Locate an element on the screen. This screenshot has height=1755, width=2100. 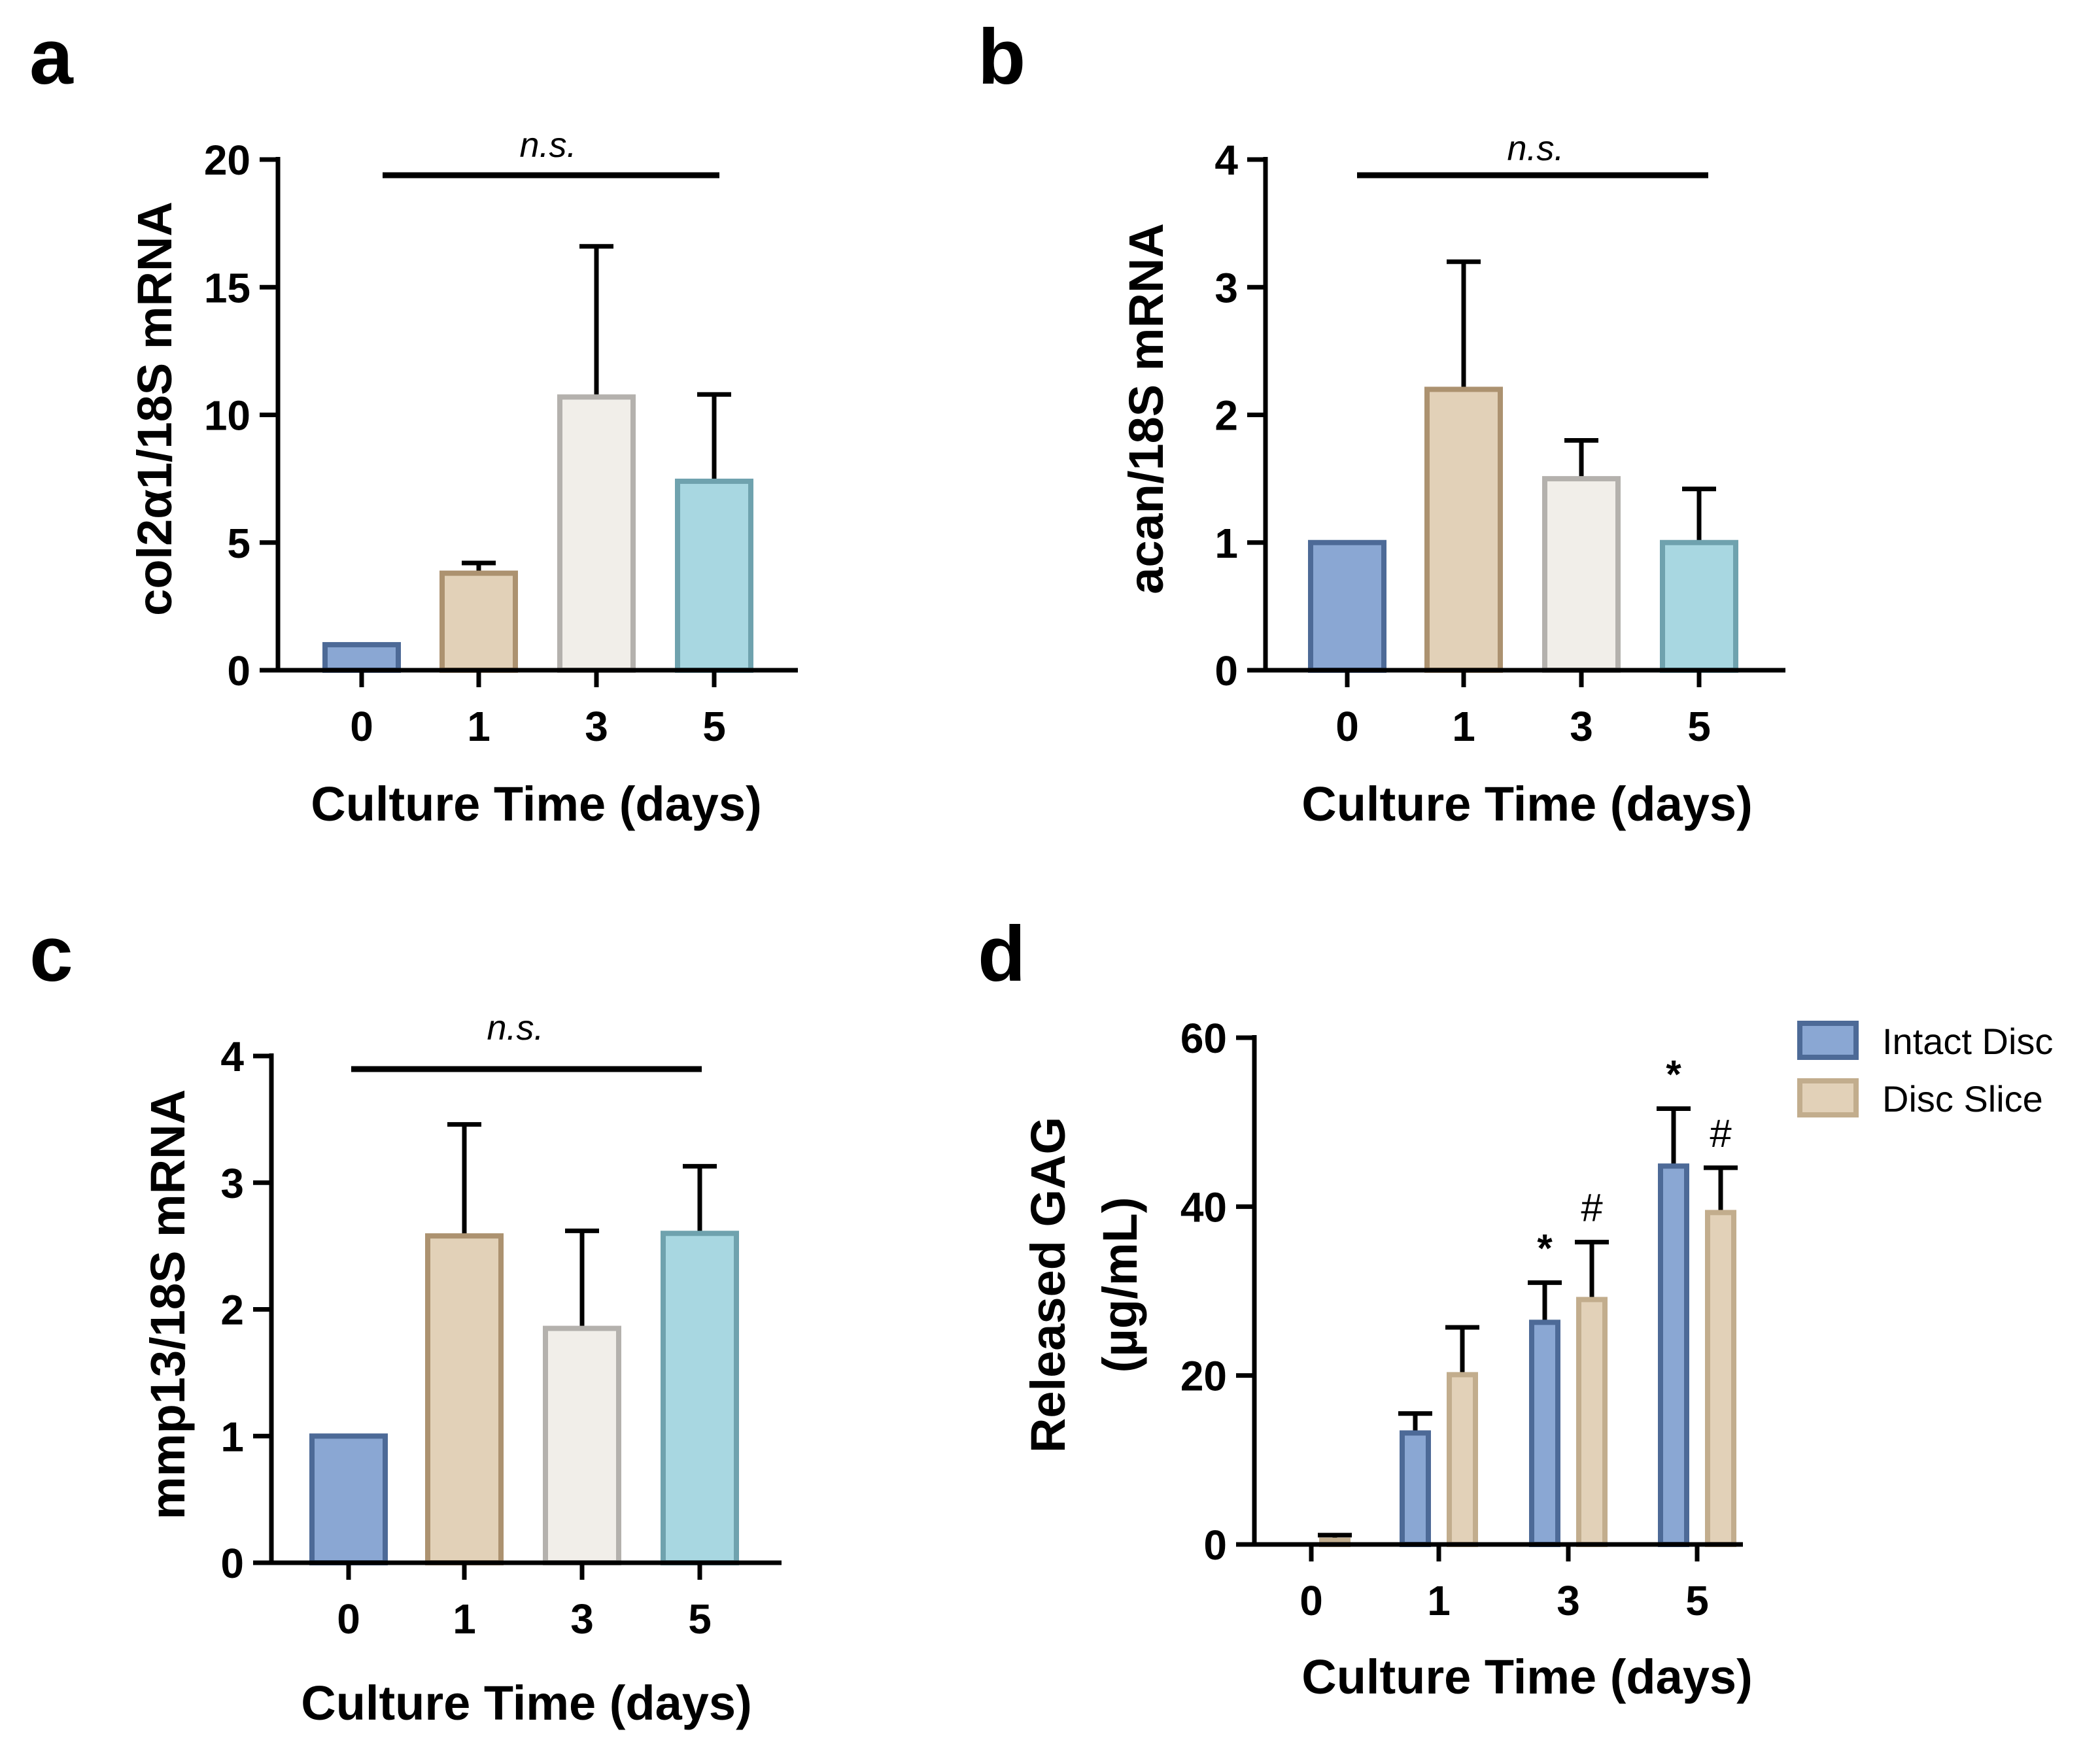
panel-label-a: a is located at coordinates (51, 57).